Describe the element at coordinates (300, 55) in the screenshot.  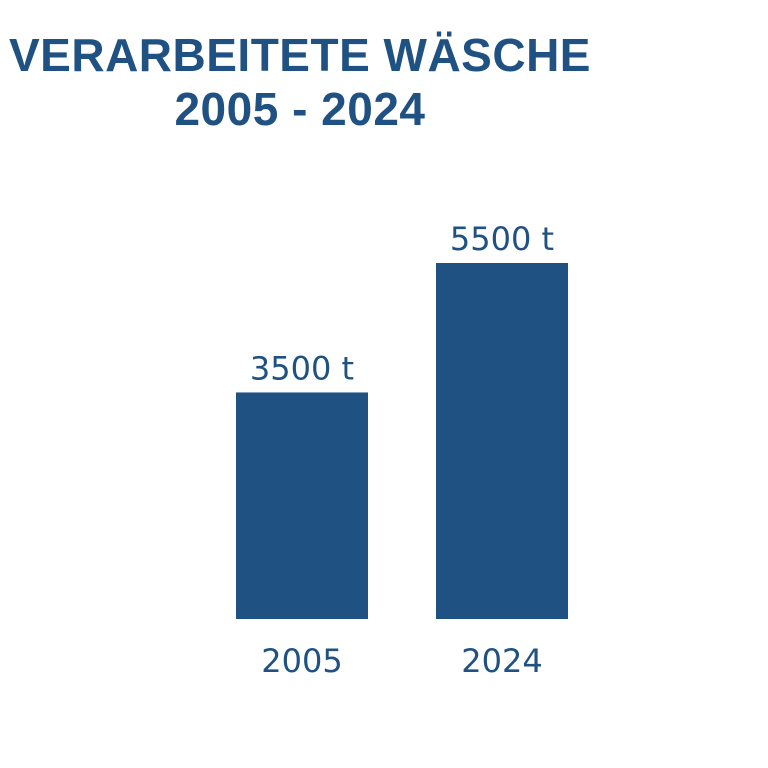
I see `chart-title-line-1: VERARBEITETE WÄSCHE` at that location.